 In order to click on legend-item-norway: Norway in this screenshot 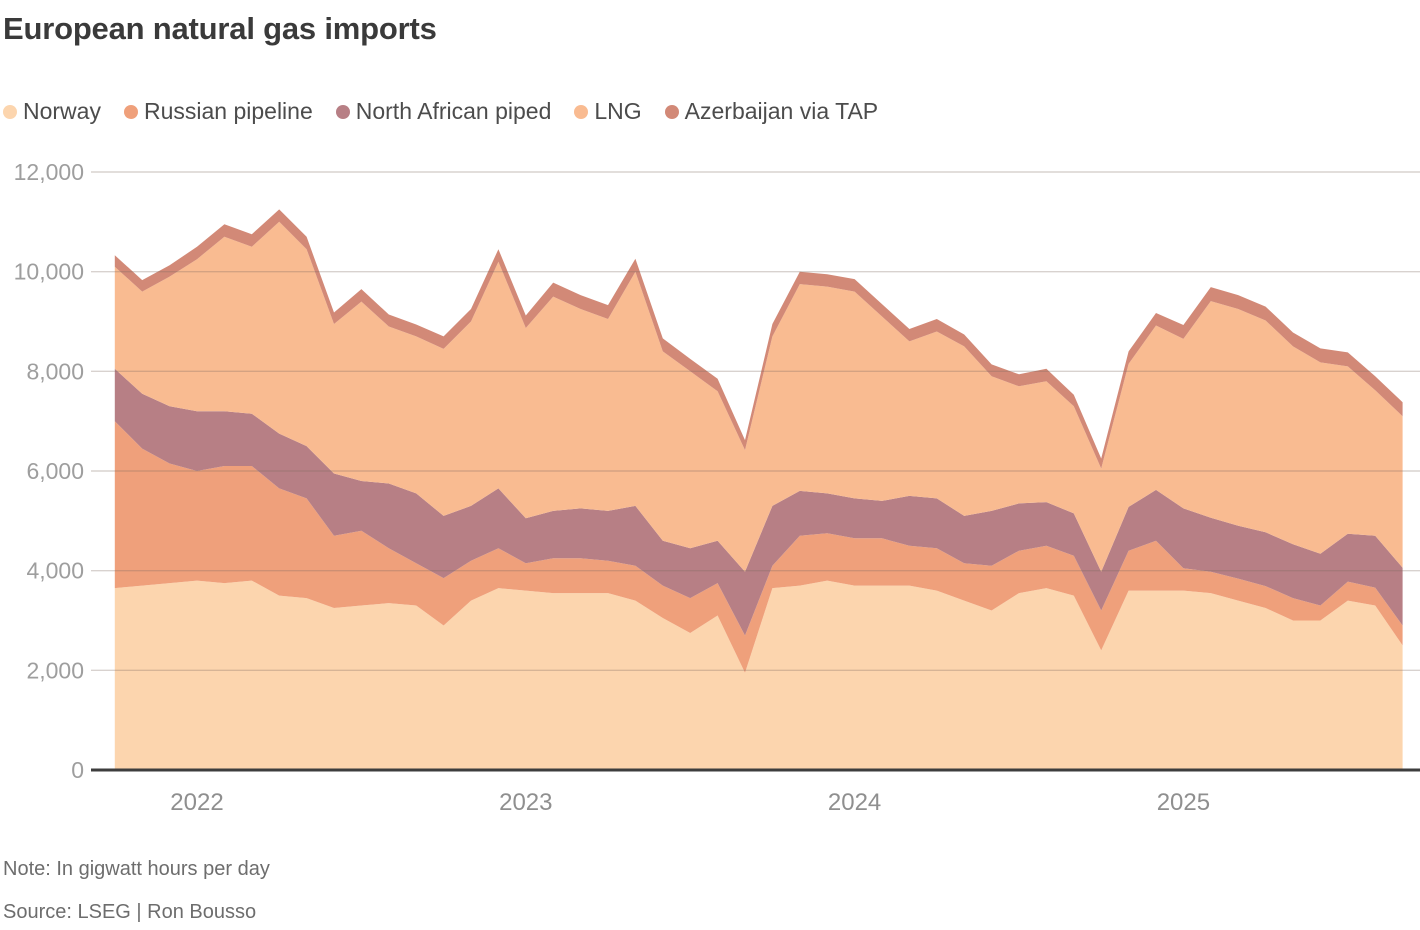, I will do `click(52, 111)`.